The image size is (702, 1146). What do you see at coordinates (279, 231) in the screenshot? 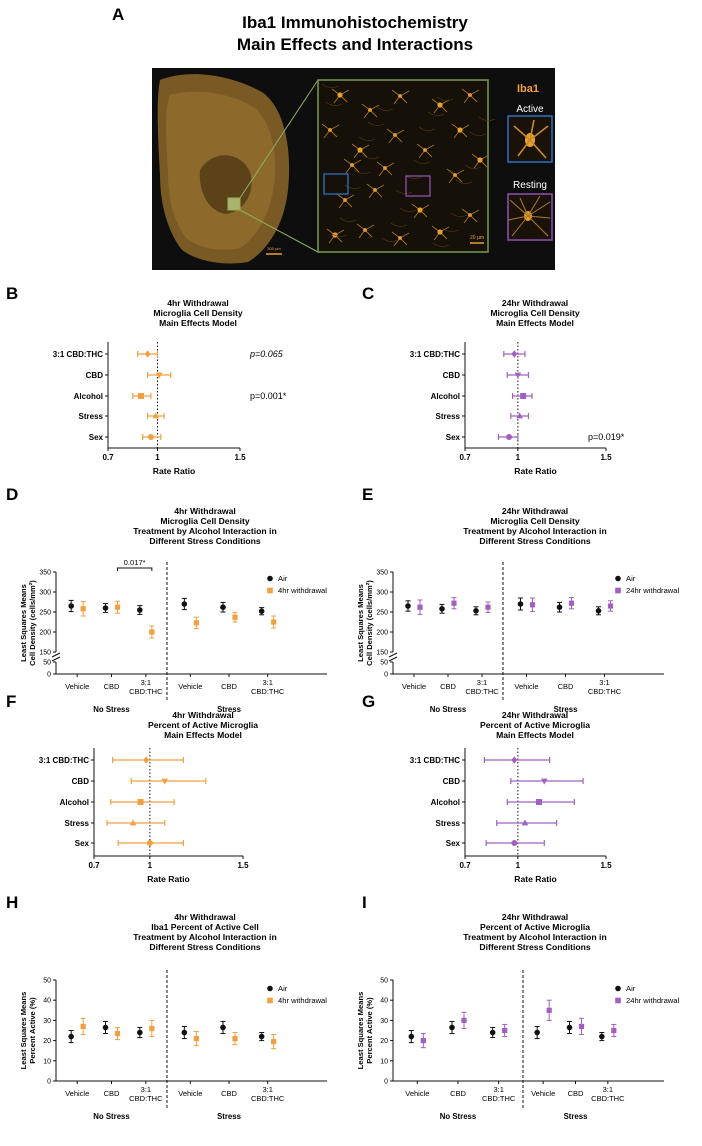
I see `zoom-line-bottom` at bounding box center [279, 231].